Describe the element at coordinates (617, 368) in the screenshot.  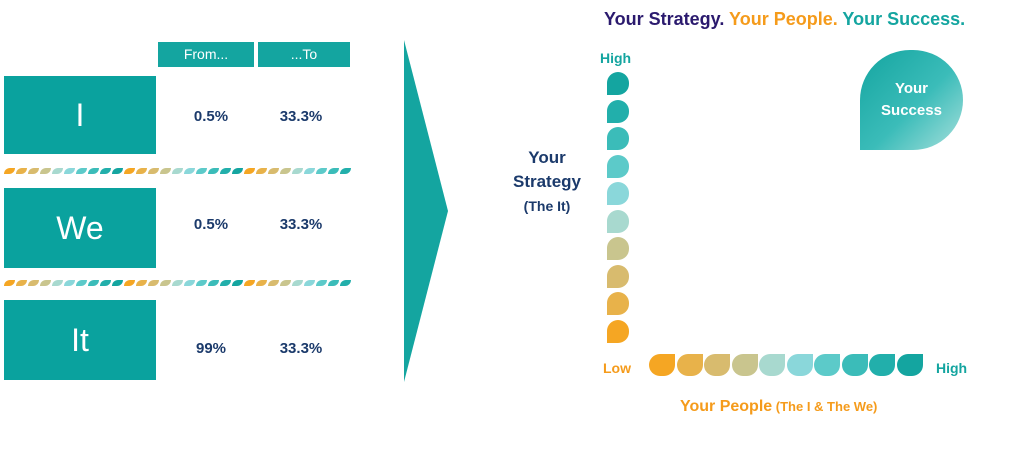
I see `y-axis-low-label: Low` at that location.